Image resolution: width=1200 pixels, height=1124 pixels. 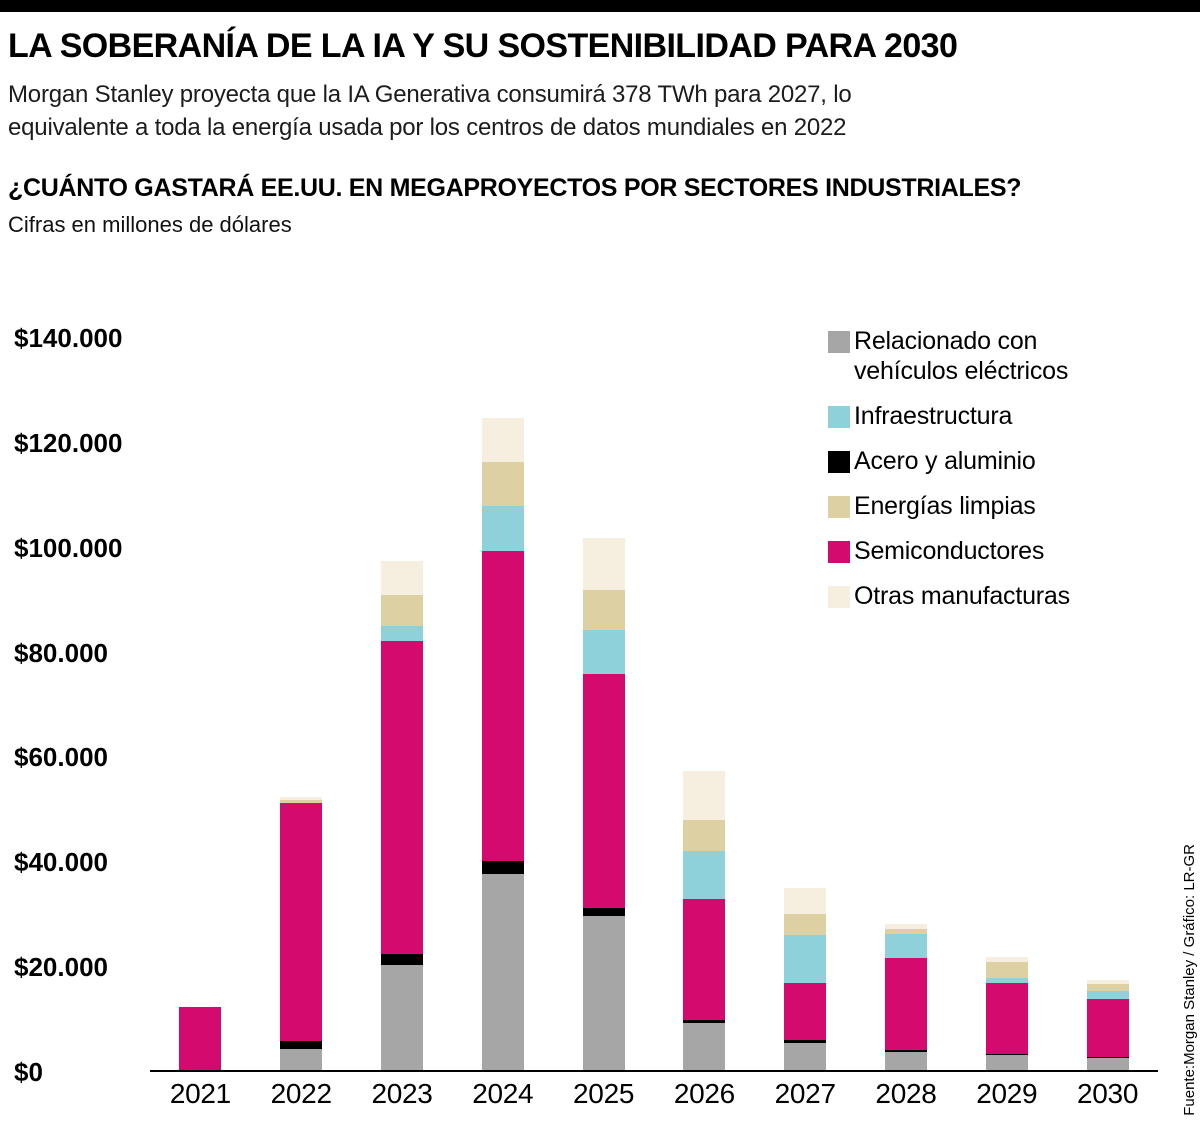 I want to click on y-axis-label: $100.000, so click(x=68, y=547).